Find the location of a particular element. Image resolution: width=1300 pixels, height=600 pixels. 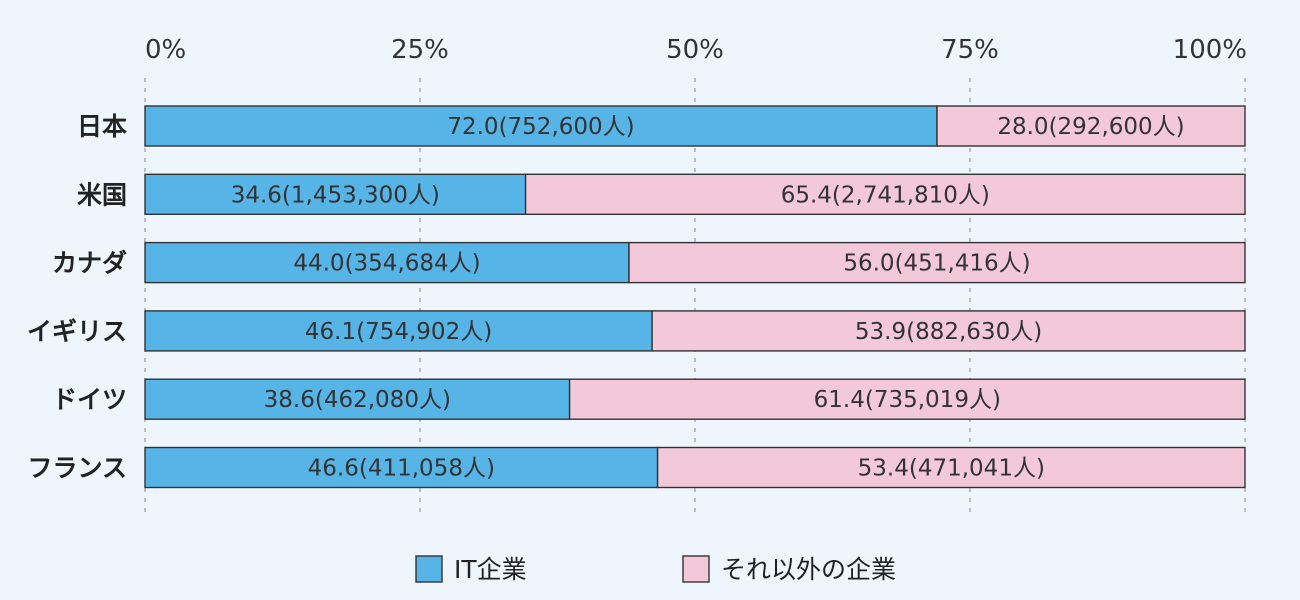

data-label: 53.4(471,041人) is located at coordinates (951, 469).